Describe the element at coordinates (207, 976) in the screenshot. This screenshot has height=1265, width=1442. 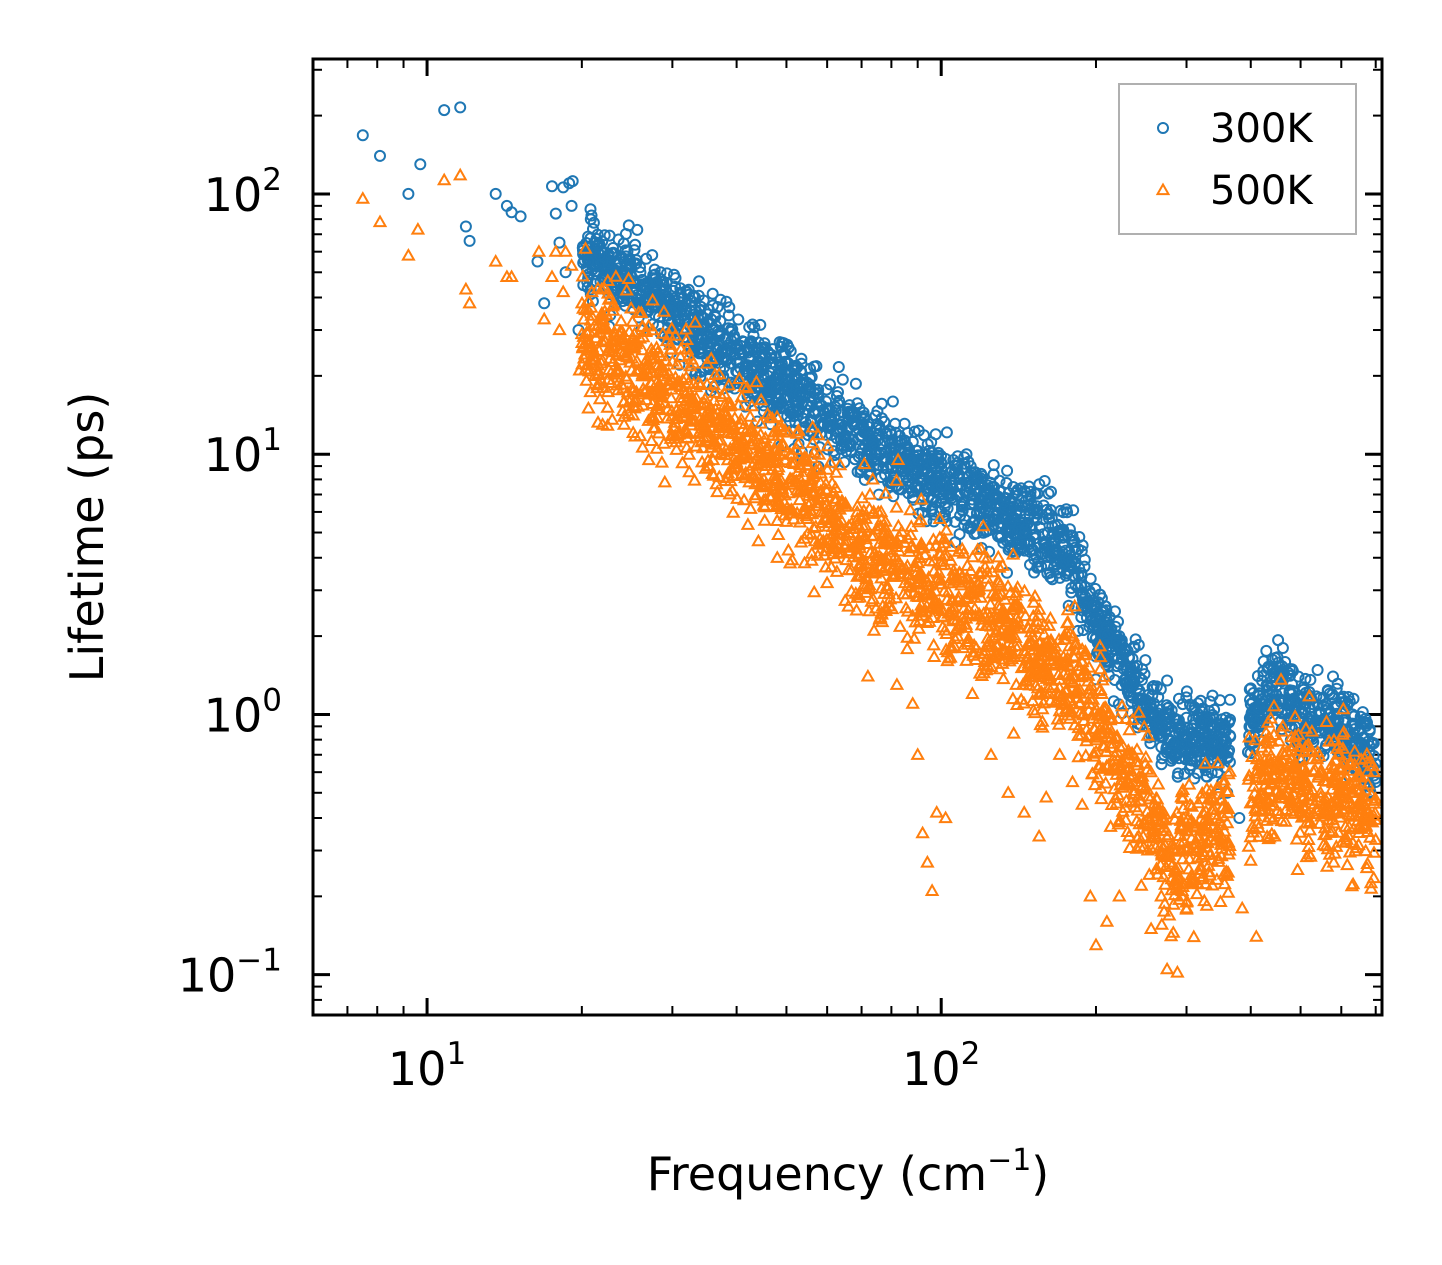
I see `y-tick-label-base: 10` at that location.